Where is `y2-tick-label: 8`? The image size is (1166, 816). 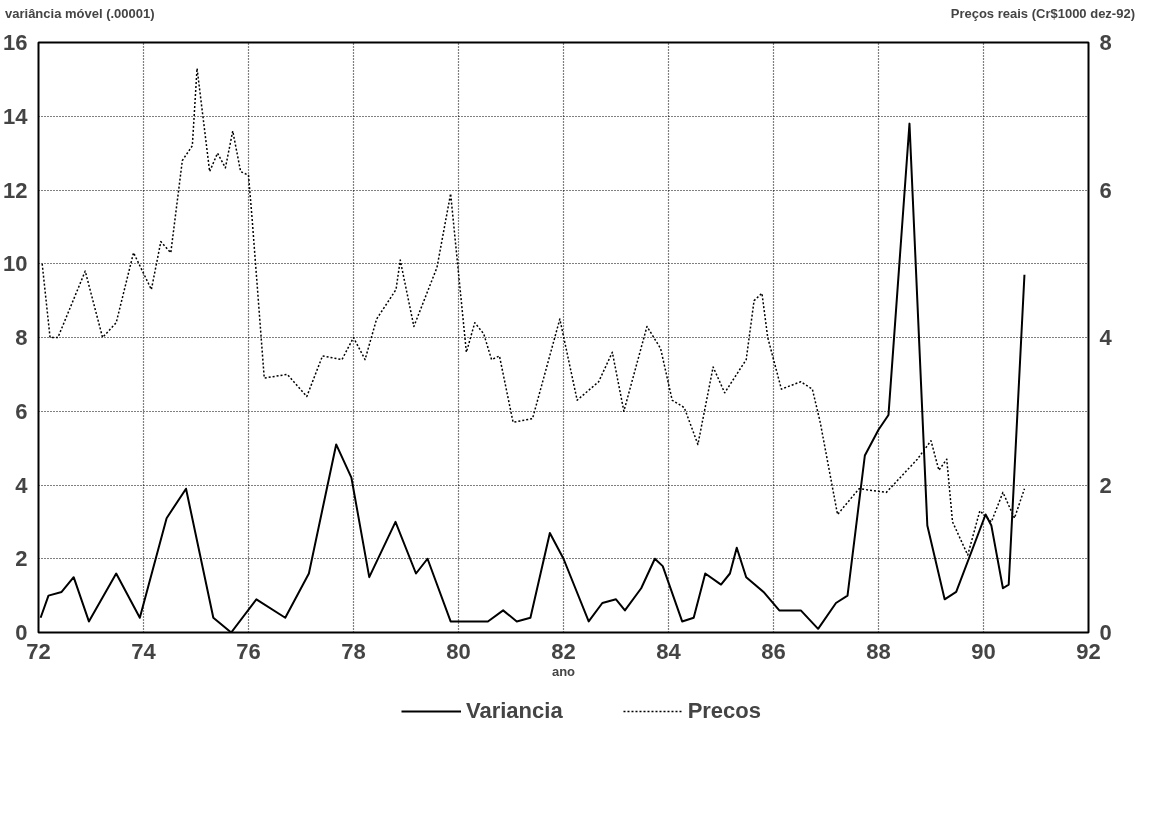
y2-tick-label: 8 is located at coordinates (1105, 42).